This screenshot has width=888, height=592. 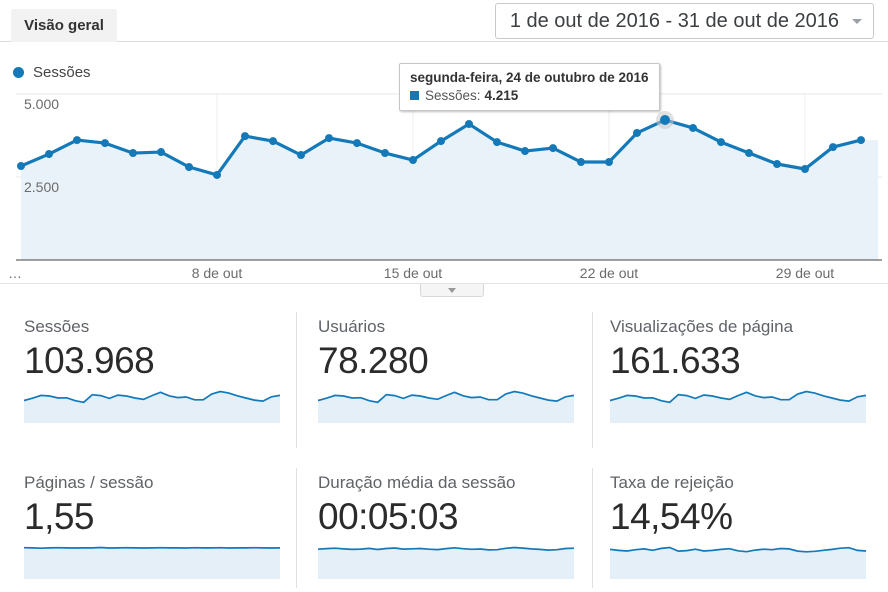 I want to click on tooltip-series-label: Sessões:, so click(x=453, y=95).